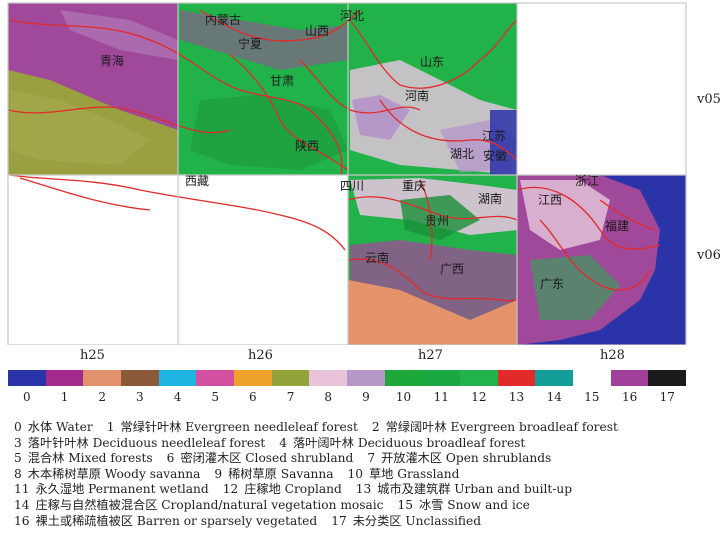 This screenshot has height=541, width=720. Describe the element at coordinates (667, 397) in the screenshot. I see `legend-swatch-number: 17` at that location.